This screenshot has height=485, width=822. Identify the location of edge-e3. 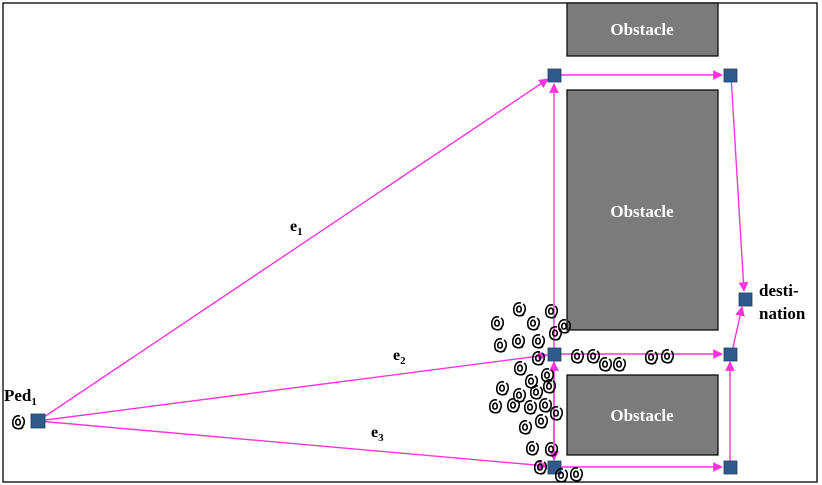
(292, 445).